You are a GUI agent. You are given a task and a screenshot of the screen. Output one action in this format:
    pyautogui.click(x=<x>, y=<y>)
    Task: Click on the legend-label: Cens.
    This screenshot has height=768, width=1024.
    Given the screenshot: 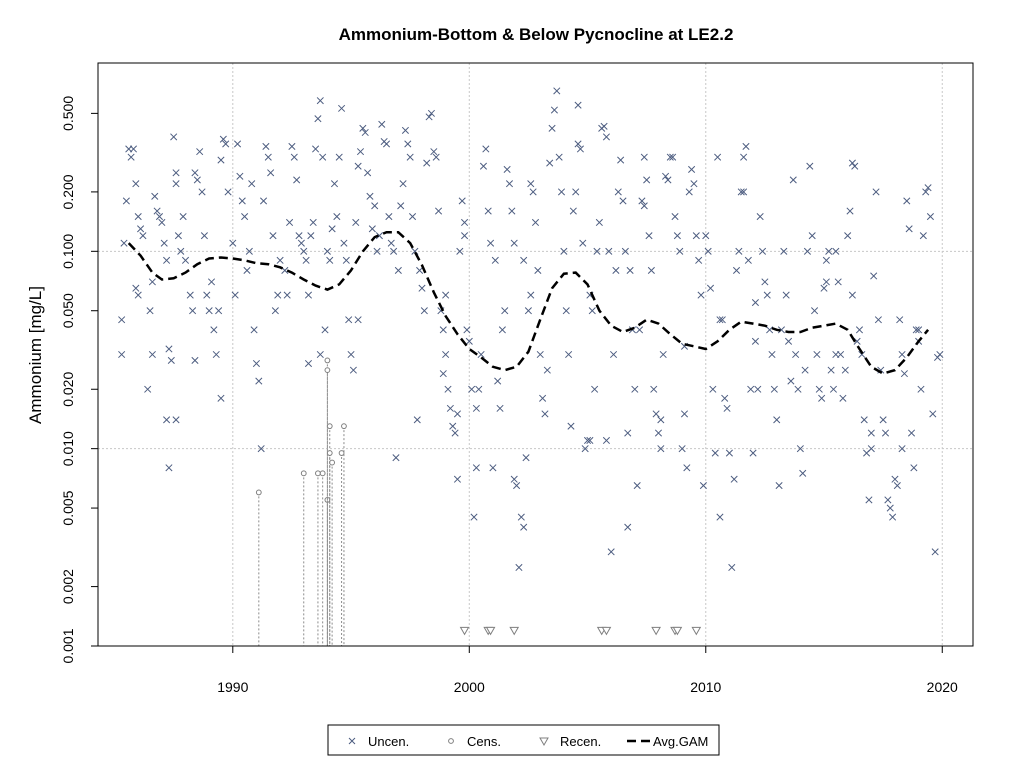 What is the action you would take?
    pyautogui.click(x=484, y=741)
    